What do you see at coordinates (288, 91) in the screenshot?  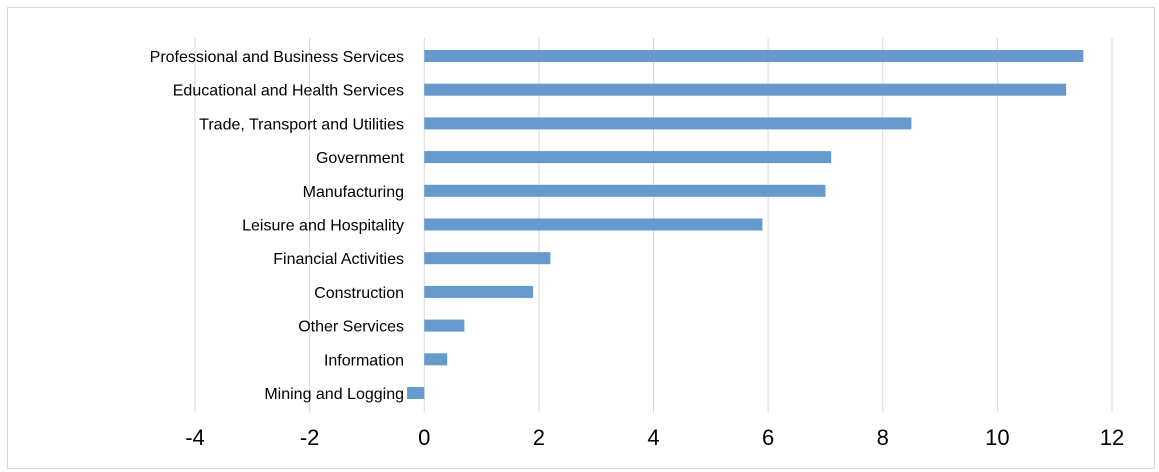 I see `category-label: Educational and Health Services` at bounding box center [288, 91].